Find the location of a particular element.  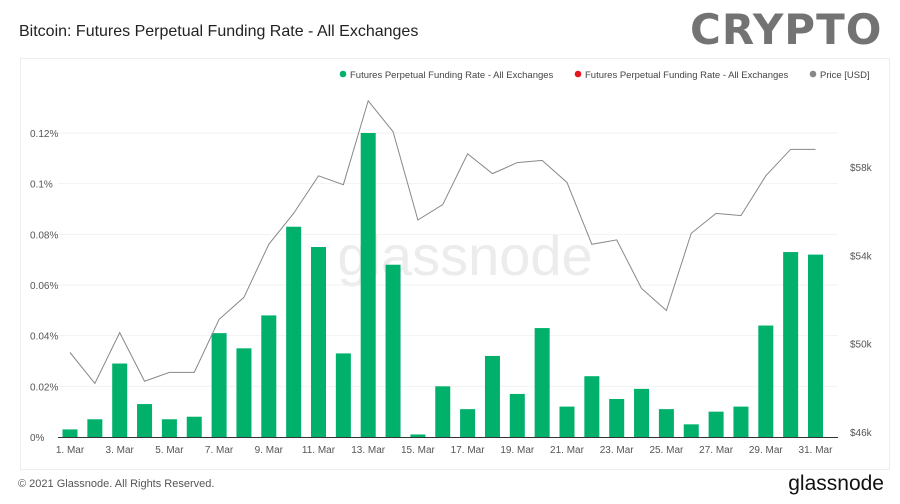

bar-31-mar is located at coordinates (815, 345).